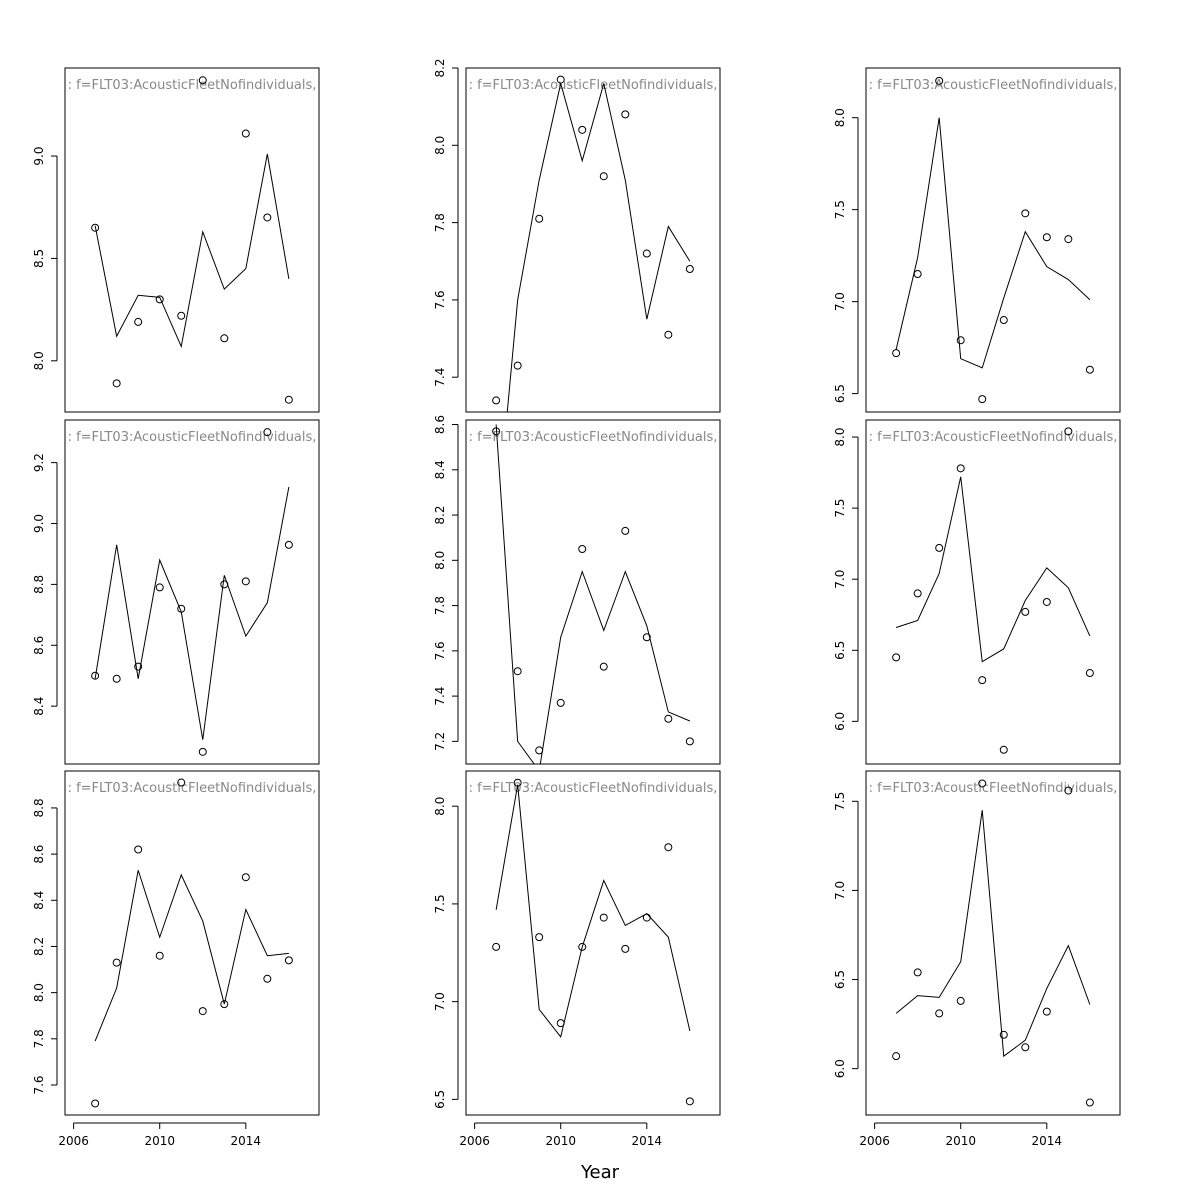 The image size is (1200, 1200). Describe the element at coordinates (246, 1141) in the screenshot. I see `x-tick-label: 2014` at that location.